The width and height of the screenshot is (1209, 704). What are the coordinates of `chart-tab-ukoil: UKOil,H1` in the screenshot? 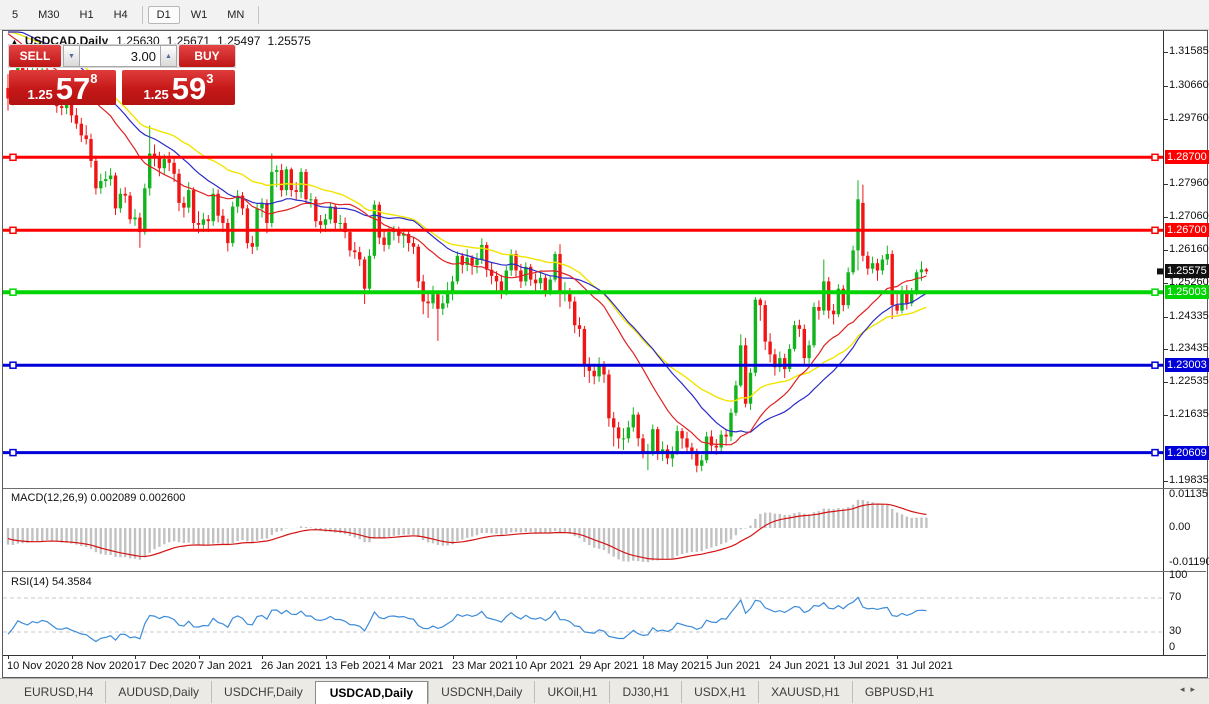 It's located at (571, 692).